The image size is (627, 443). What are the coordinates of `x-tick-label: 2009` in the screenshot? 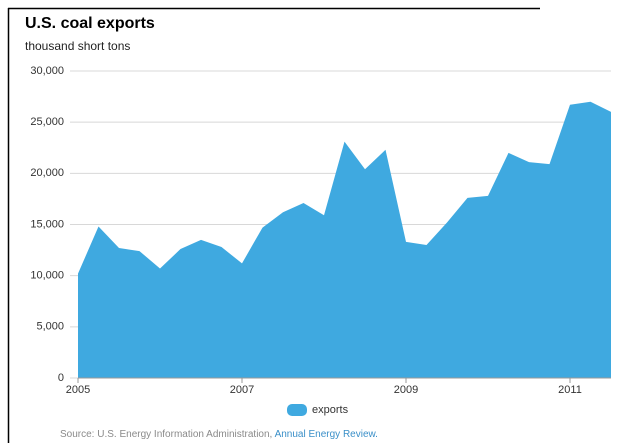 It's located at (406, 390).